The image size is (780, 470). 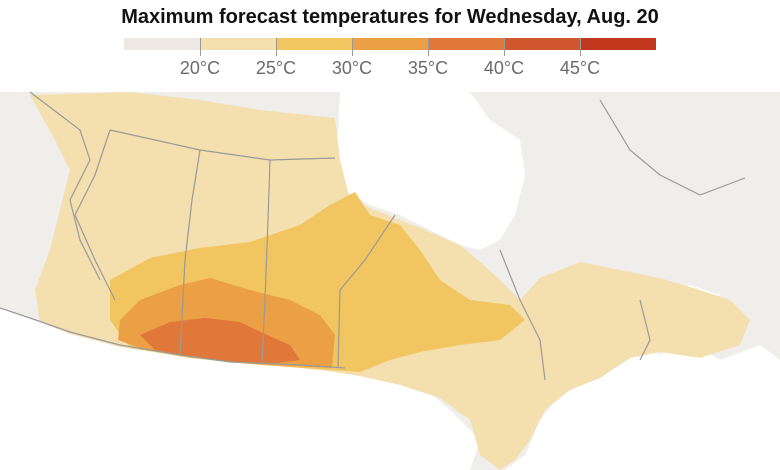 I want to click on legend-color-bar, so click(x=390, y=44).